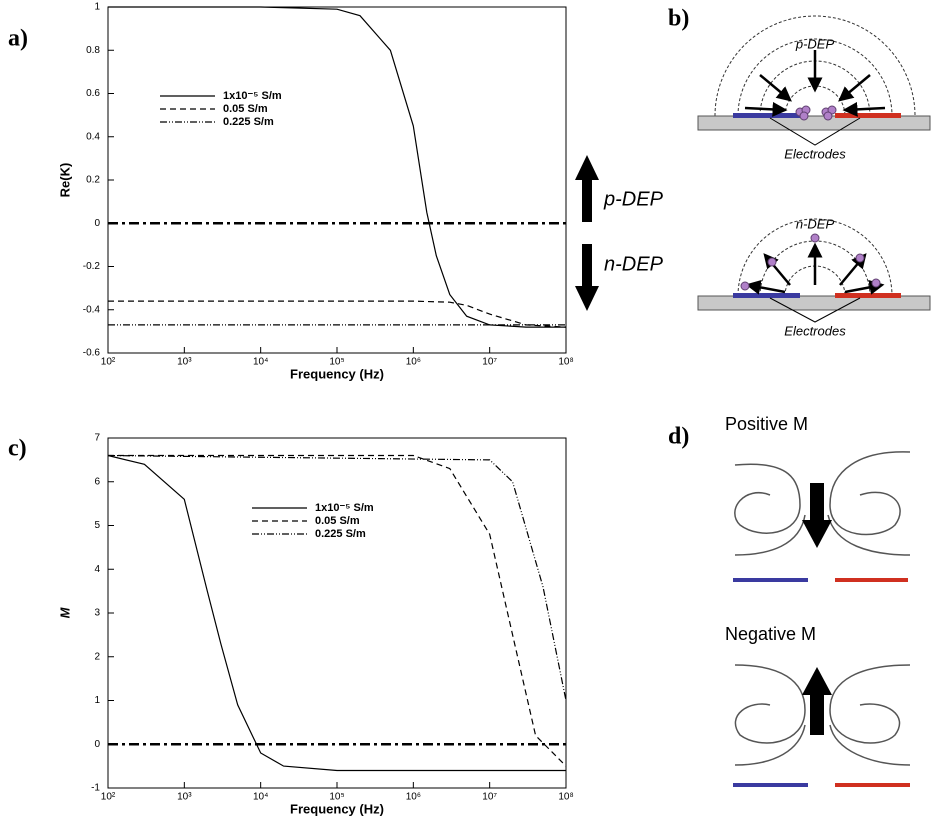 The image size is (932, 820). Describe the element at coordinates (64, 612) in the screenshot. I see `y-axis-label: M` at that location.